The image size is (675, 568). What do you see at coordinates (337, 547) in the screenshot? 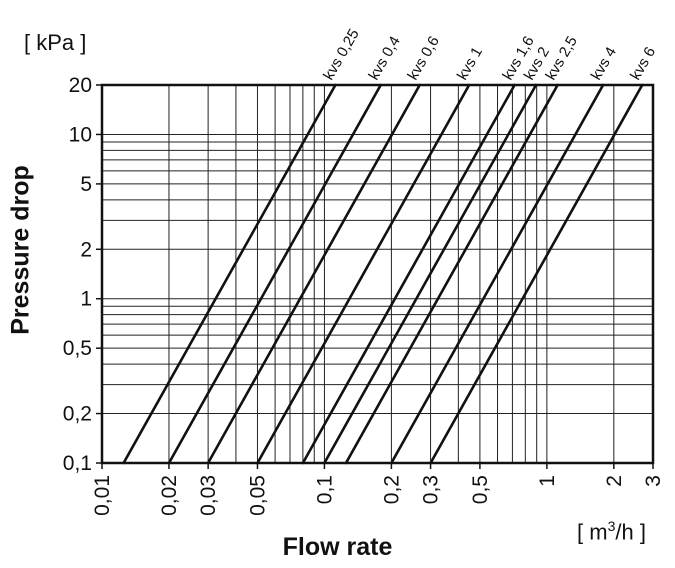
I see `x-axis-title: Flow rate` at bounding box center [337, 547].